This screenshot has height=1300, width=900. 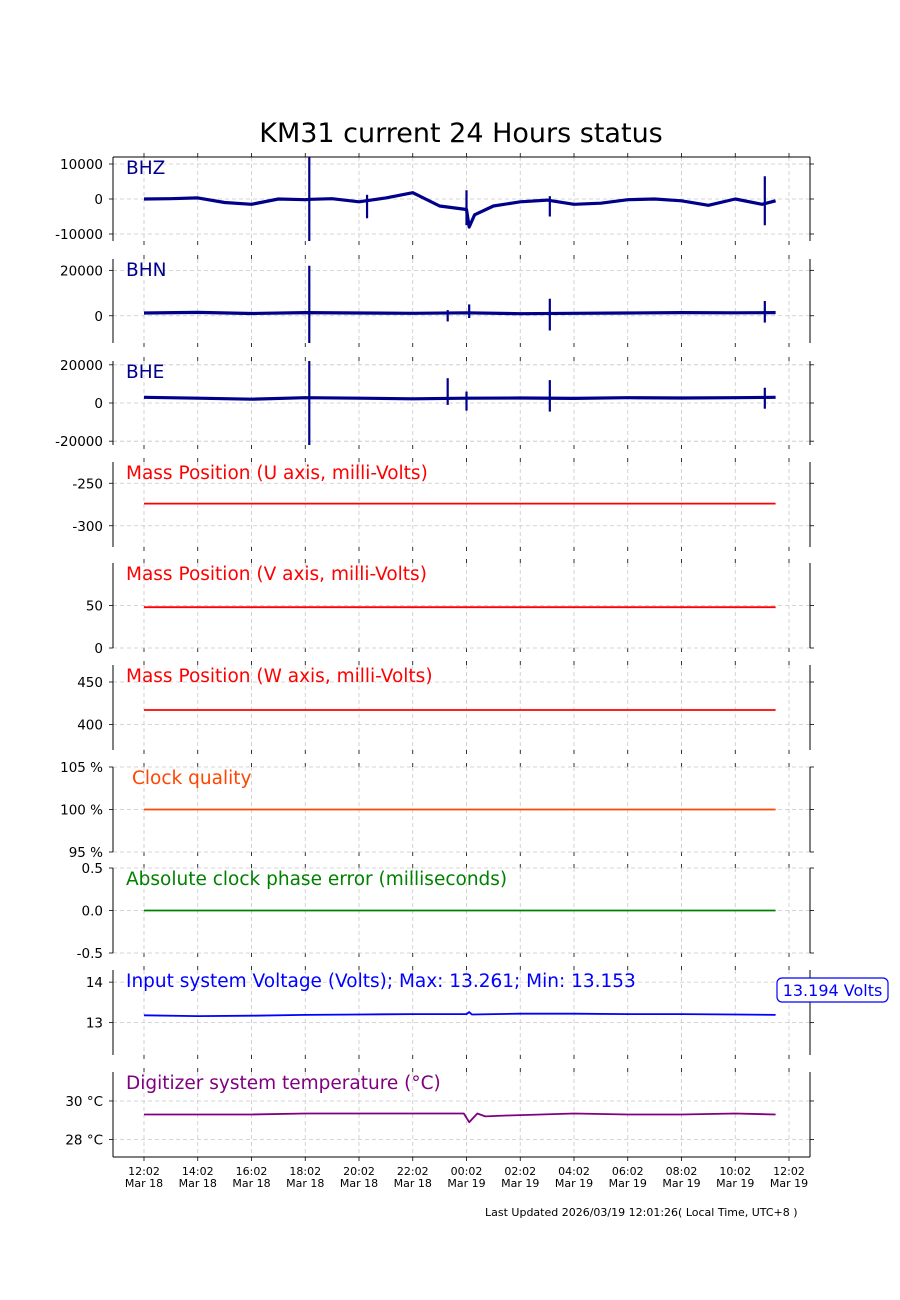 What do you see at coordinates (87, 484) in the screenshot?
I see `y-tick-label: -250` at bounding box center [87, 484].